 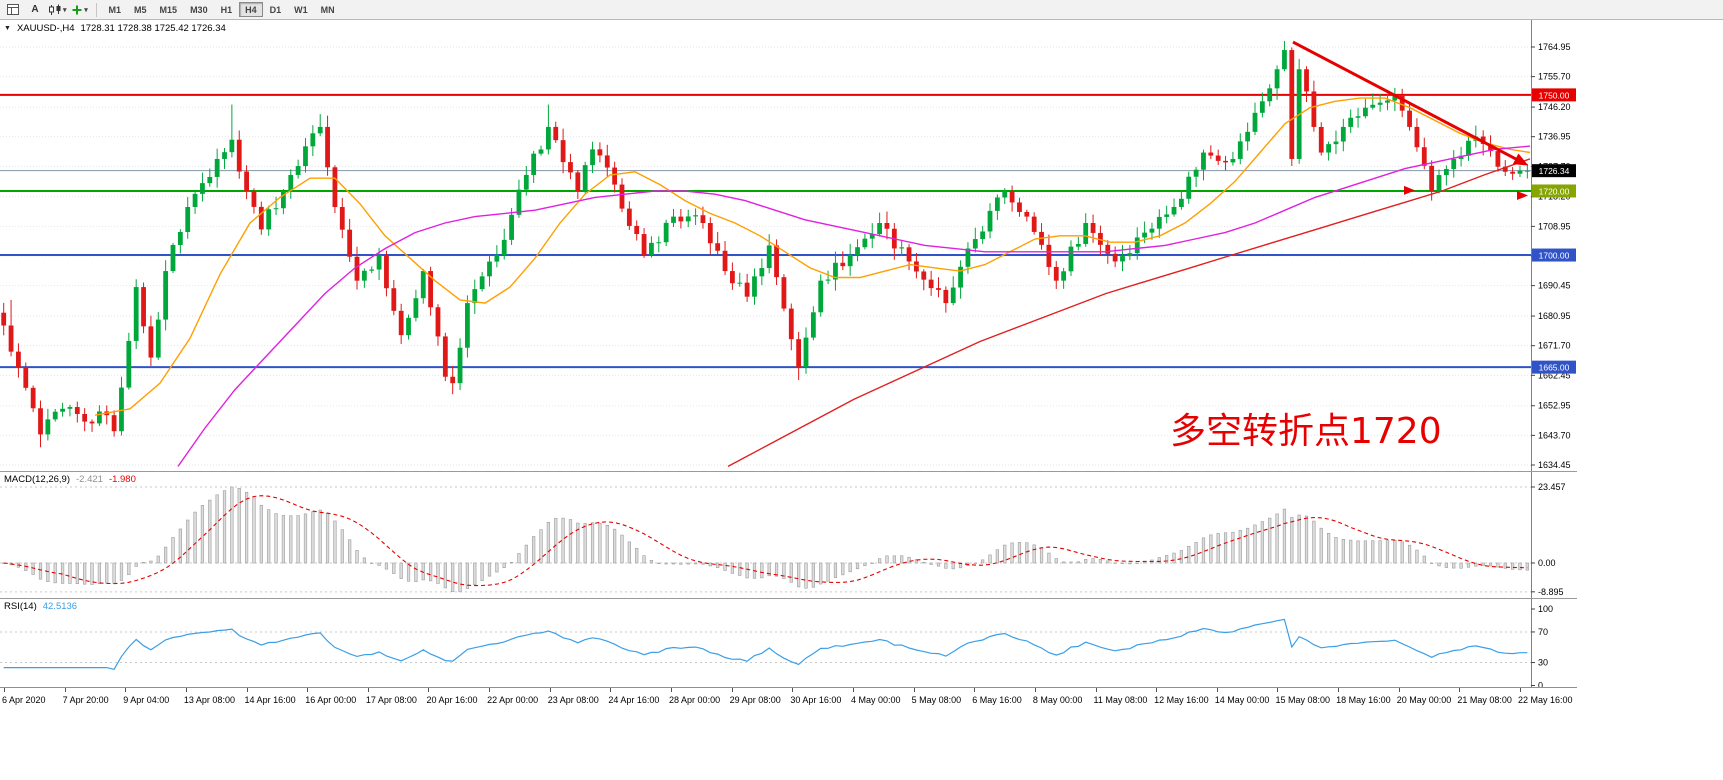 I want to click on time-label: 8 May 00:00, so click(x=1057, y=700).